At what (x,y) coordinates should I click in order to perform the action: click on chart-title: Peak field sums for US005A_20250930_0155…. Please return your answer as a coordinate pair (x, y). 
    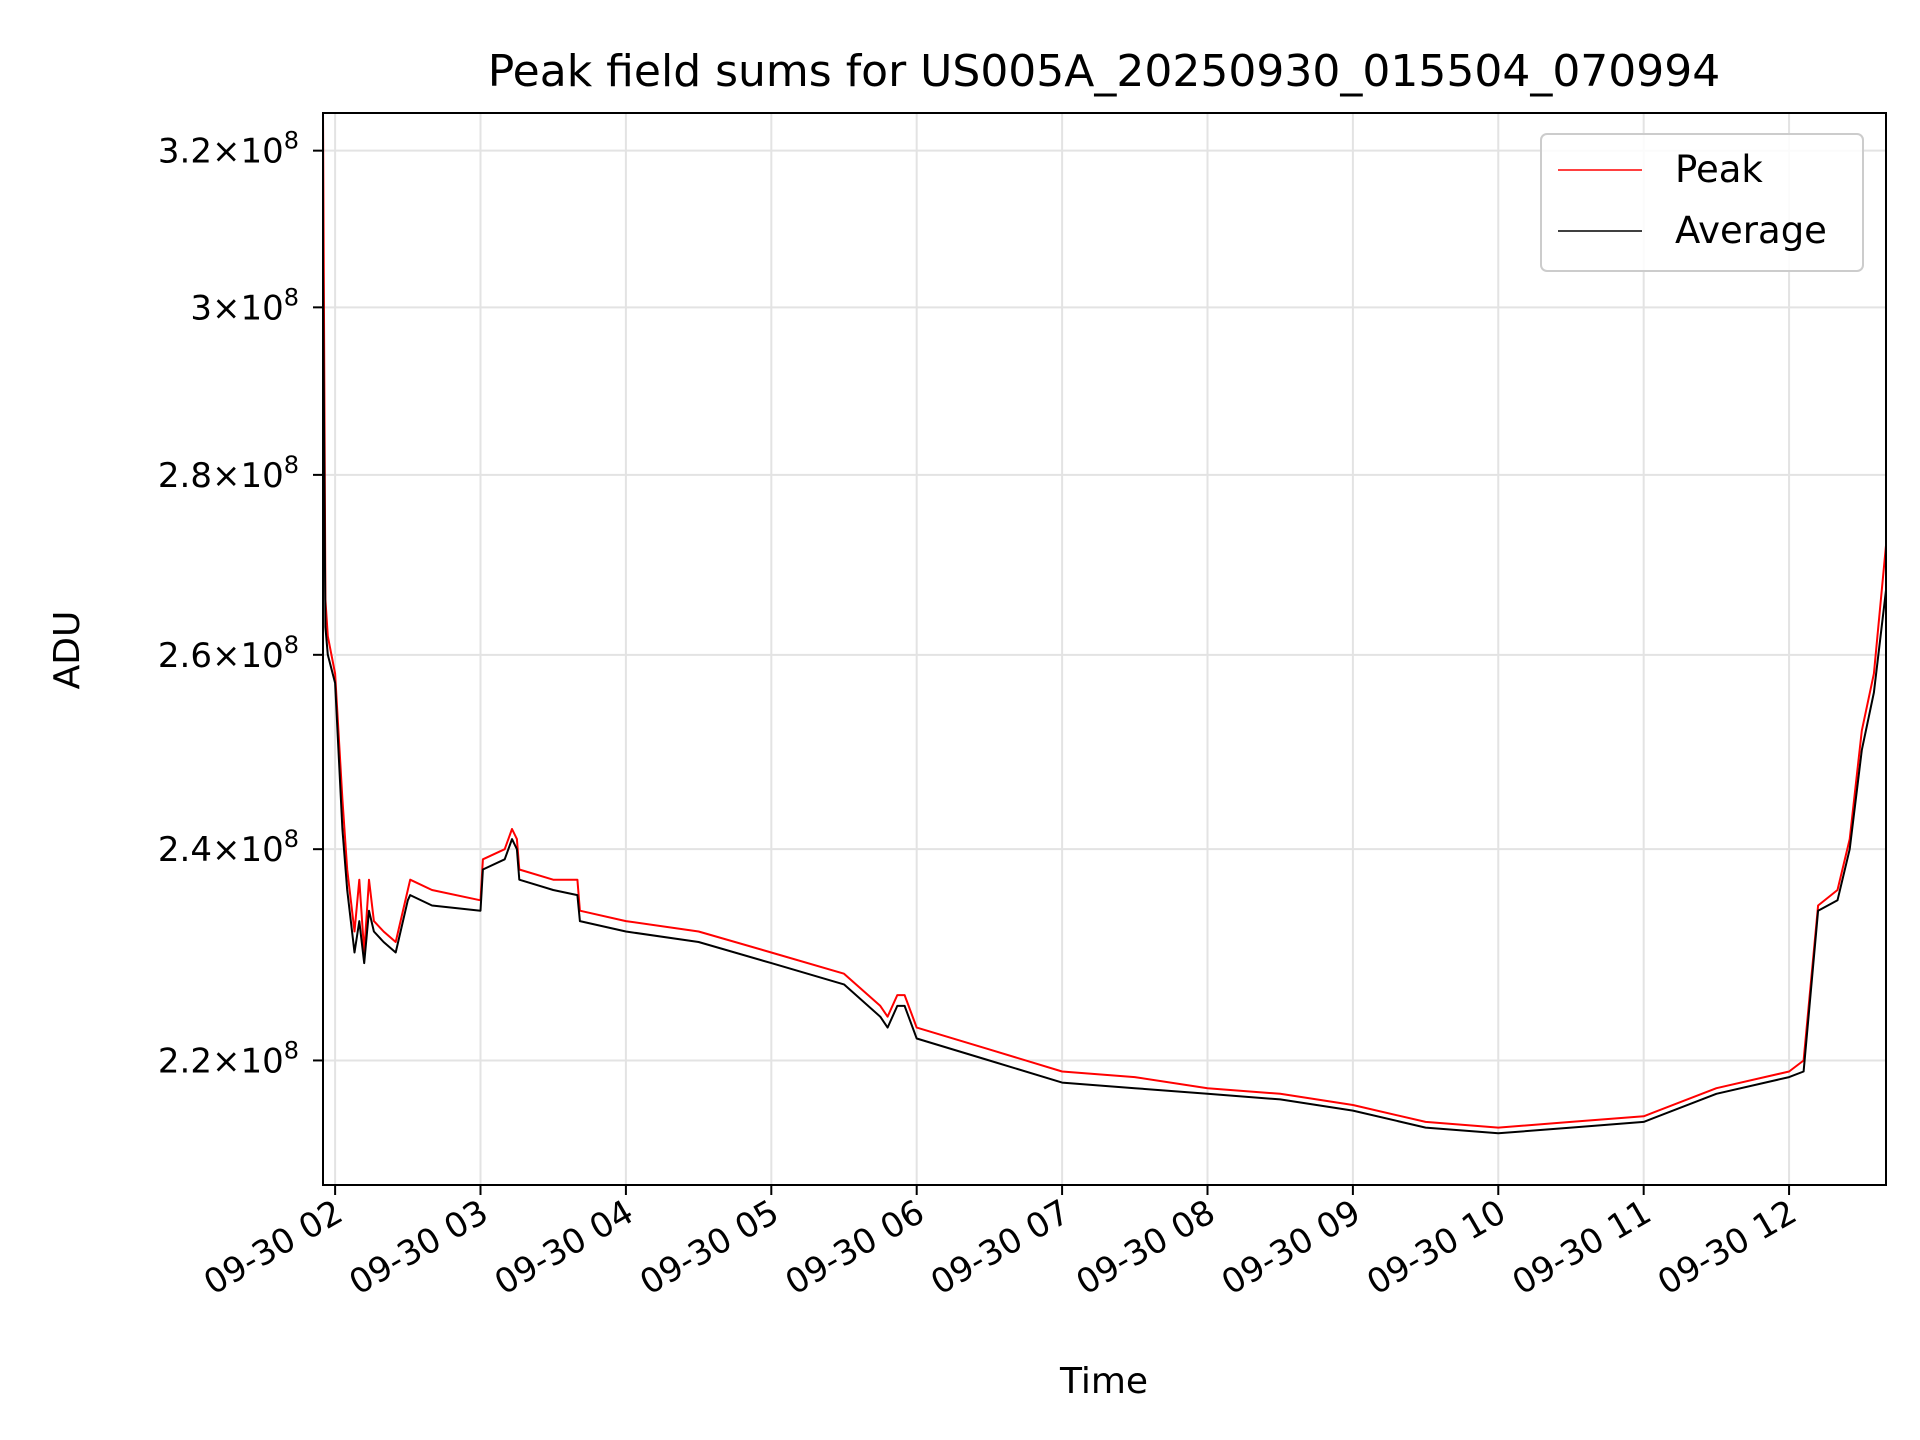
    Looking at the image, I should click on (1104, 71).